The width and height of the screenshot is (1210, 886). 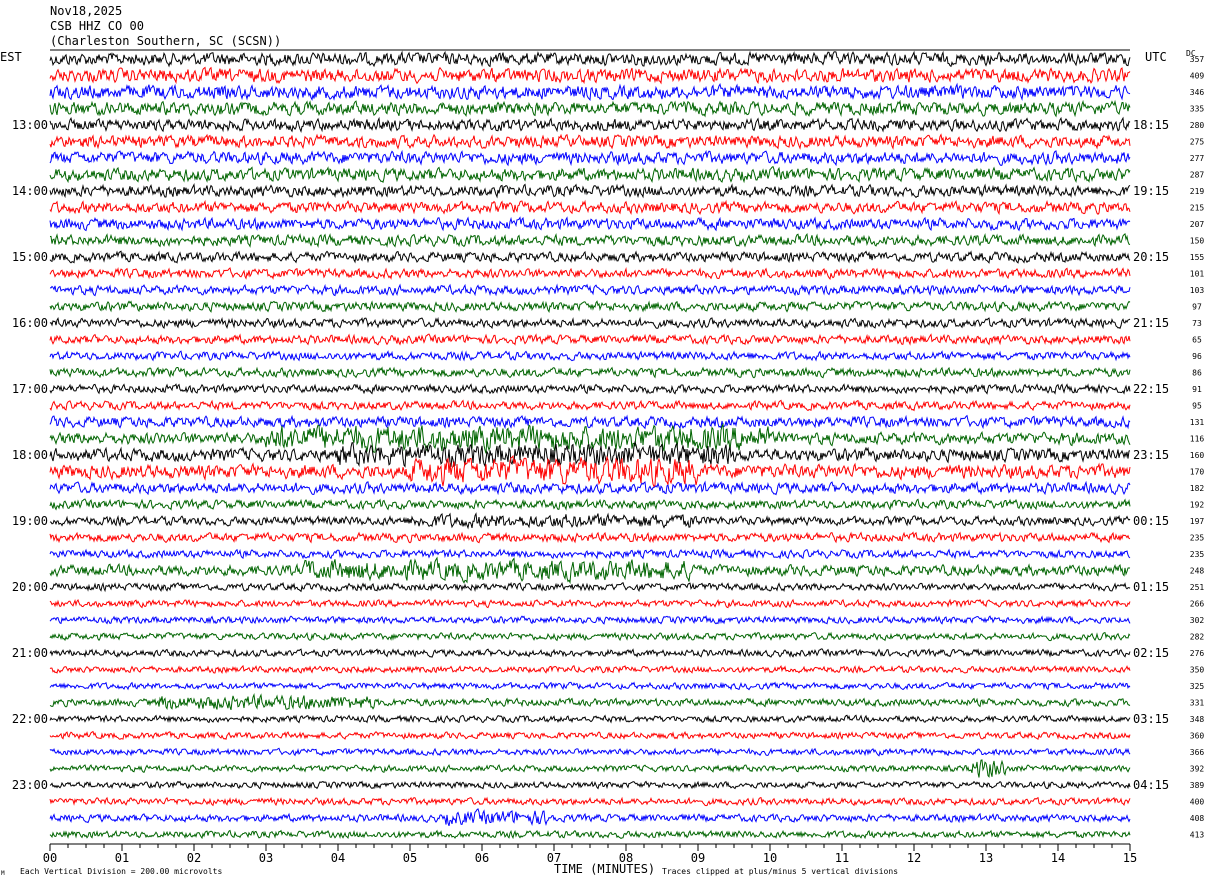 What do you see at coordinates (30, 257) in the screenshot?
I see `left-hour-label: 15:00` at bounding box center [30, 257].